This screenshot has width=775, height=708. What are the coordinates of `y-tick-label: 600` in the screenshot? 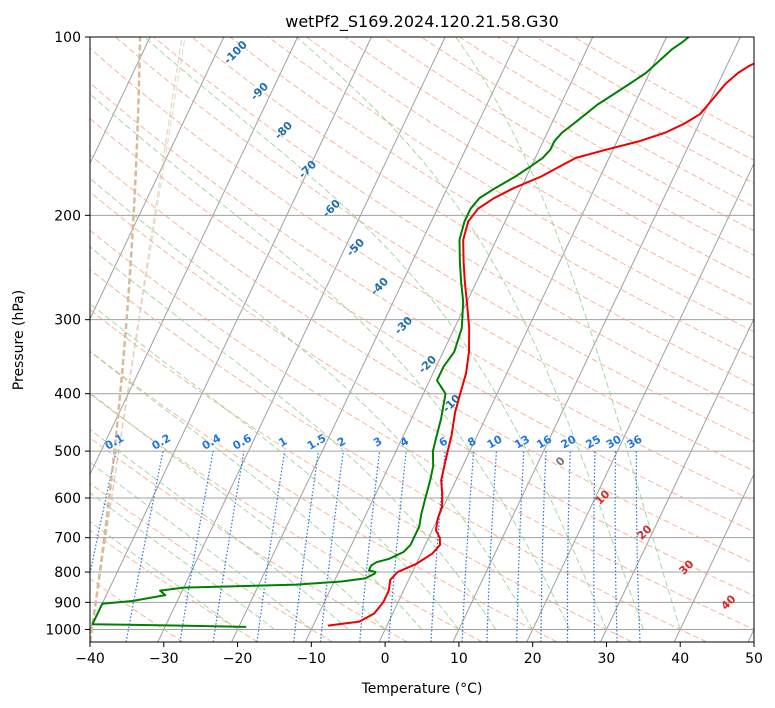 It's located at (67, 499).